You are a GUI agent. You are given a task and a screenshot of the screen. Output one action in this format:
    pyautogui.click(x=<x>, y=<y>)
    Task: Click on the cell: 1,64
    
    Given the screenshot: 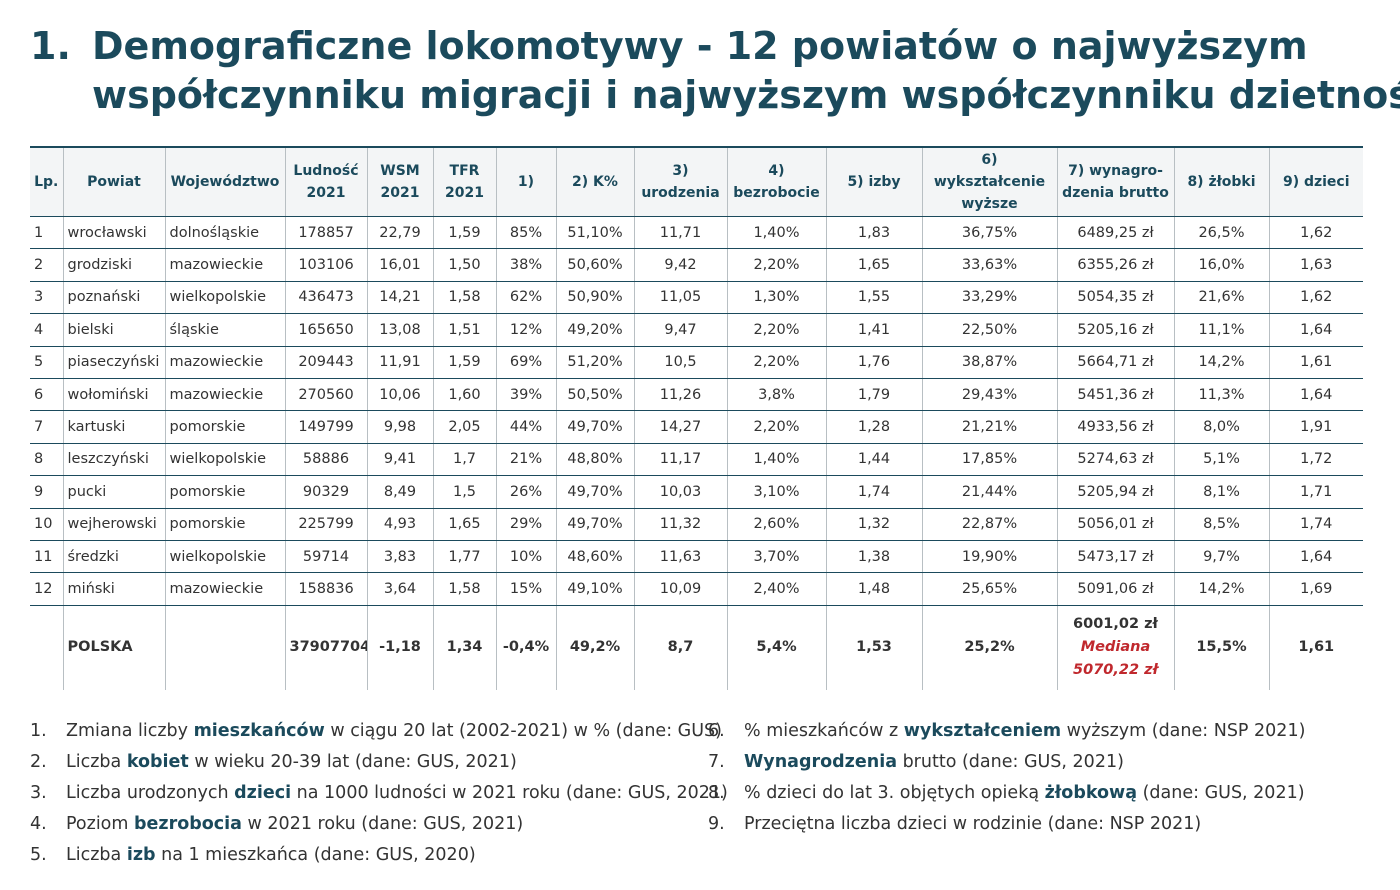 What is the action you would take?
    pyautogui.click(x=1315, y=330)
    